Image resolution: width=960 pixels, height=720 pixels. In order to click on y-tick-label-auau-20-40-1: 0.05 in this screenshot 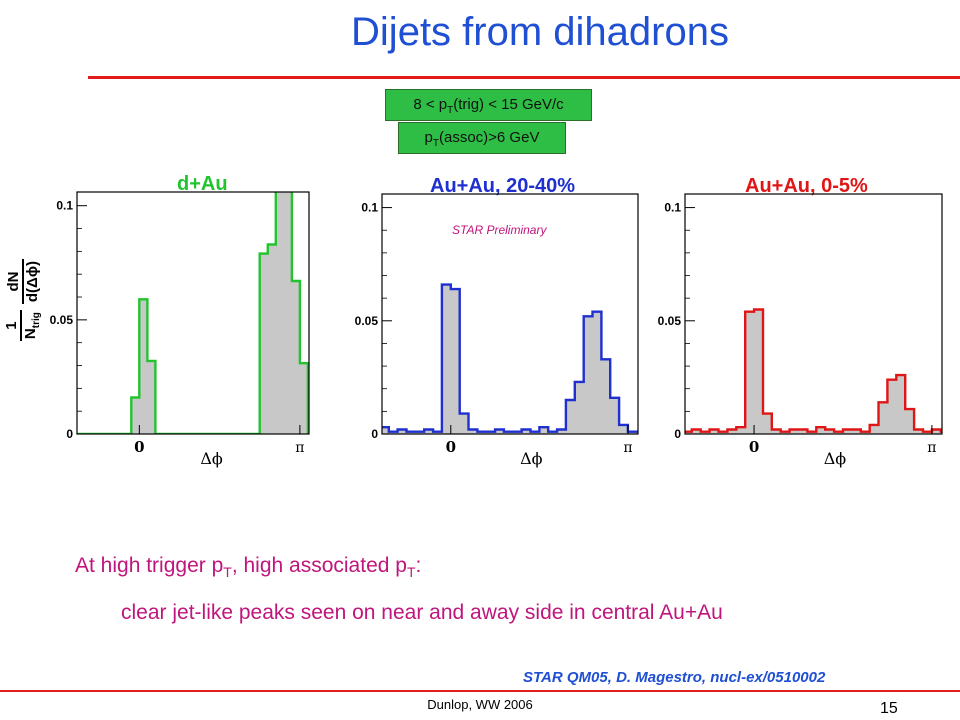, I will do `click(367, 321)`.